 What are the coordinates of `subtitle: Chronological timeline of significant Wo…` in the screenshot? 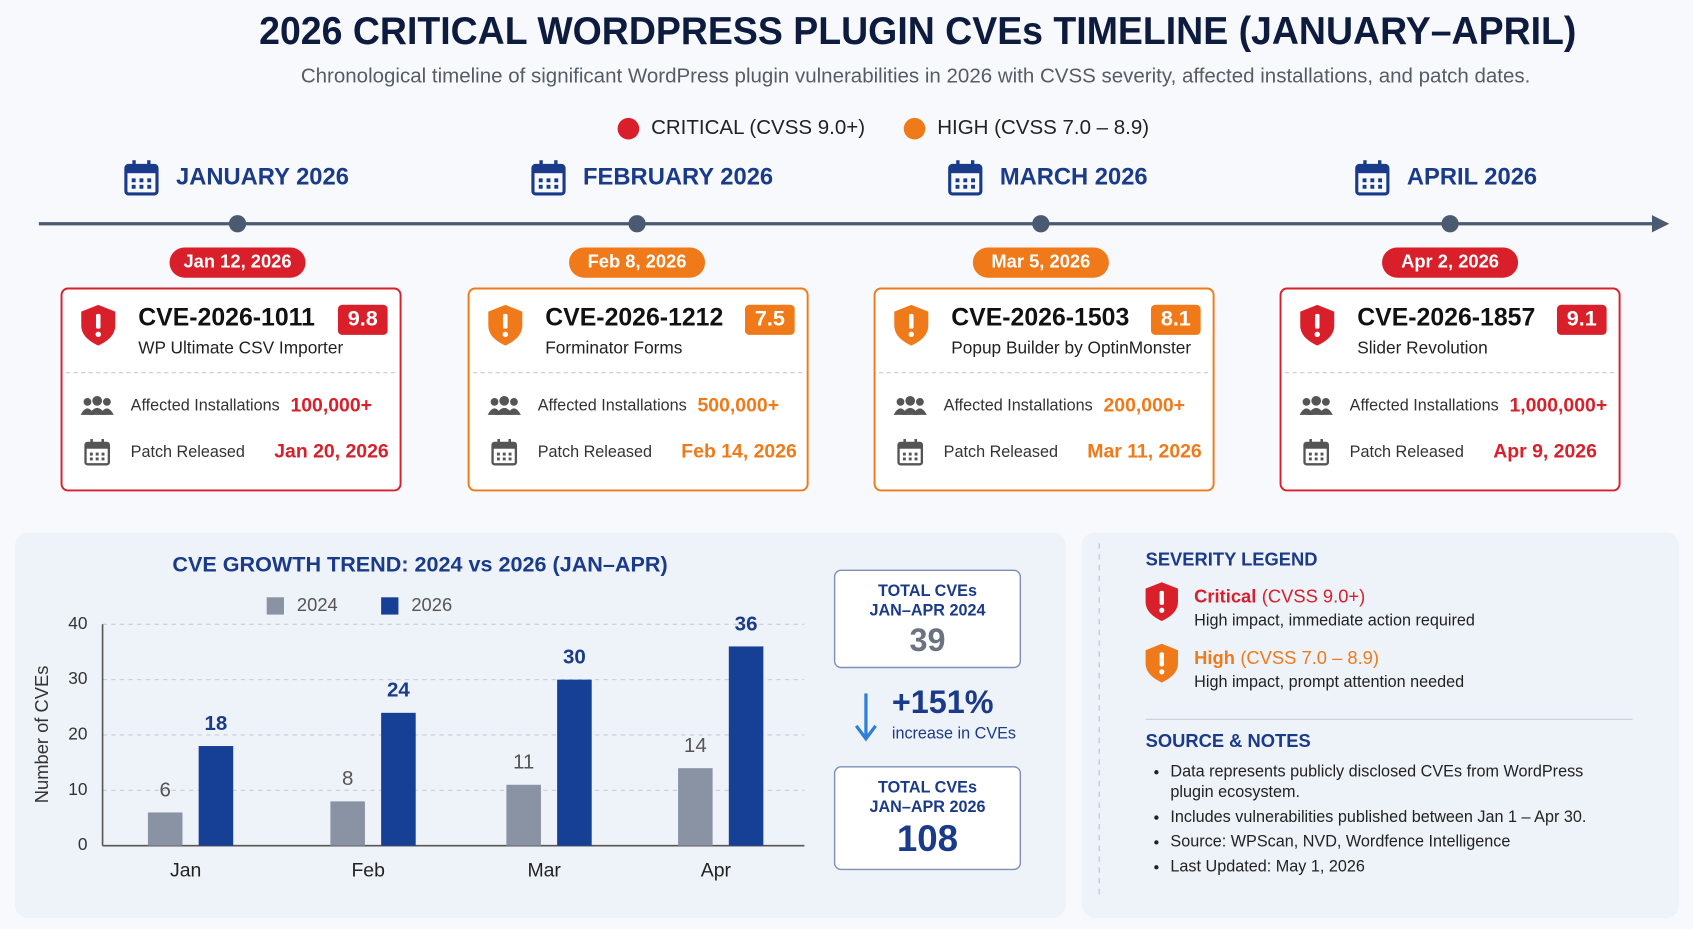 It's located at (916, 75).